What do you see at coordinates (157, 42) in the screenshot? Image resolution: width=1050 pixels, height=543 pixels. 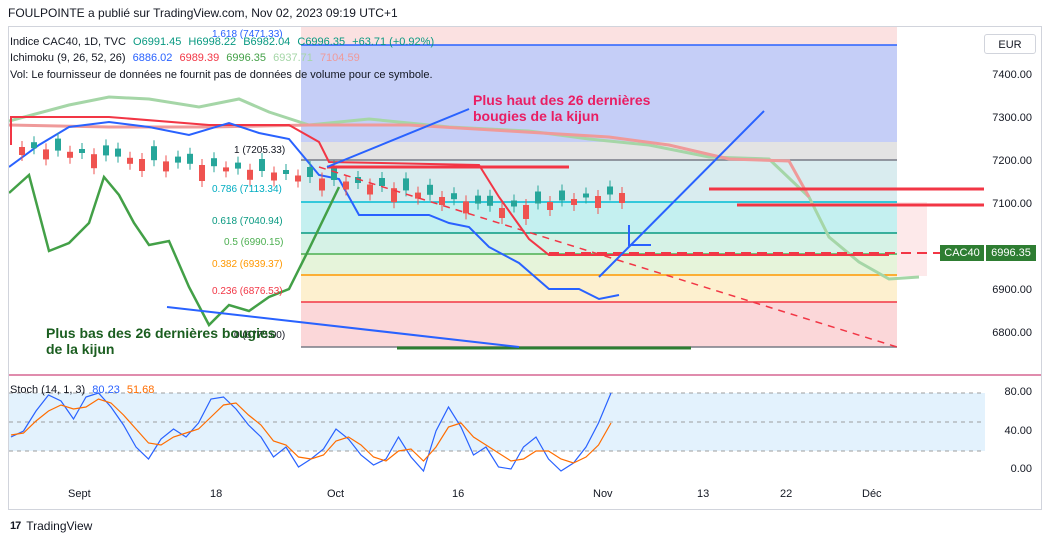 I see `open-value: O6991.45` at bounding box center [157, 42].